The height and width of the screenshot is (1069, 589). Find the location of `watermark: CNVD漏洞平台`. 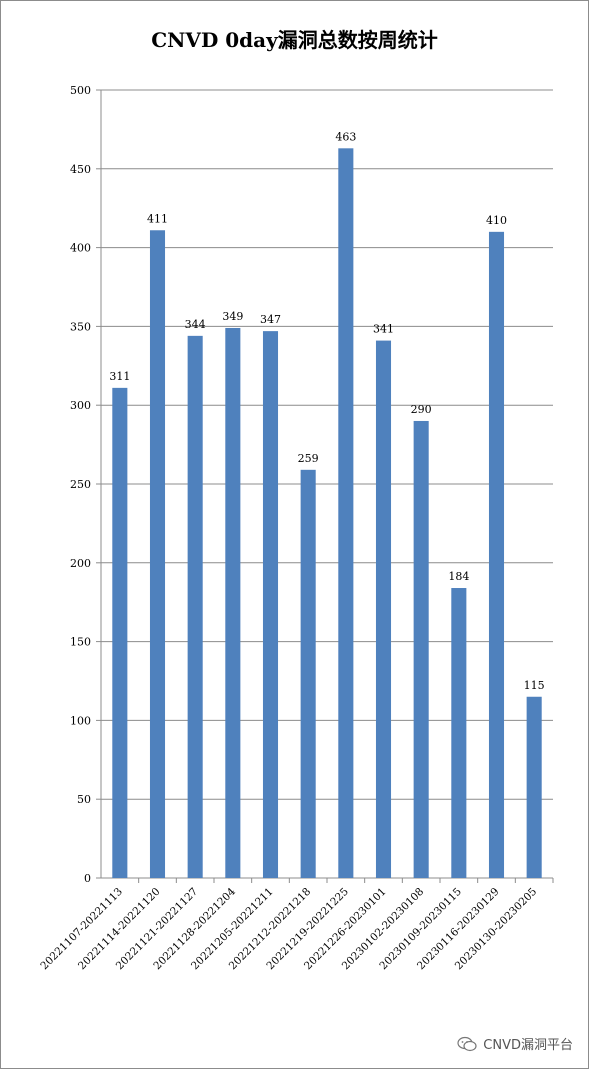

watermark: CNVD漏洞平台 is located at coordinates (515, 1043).